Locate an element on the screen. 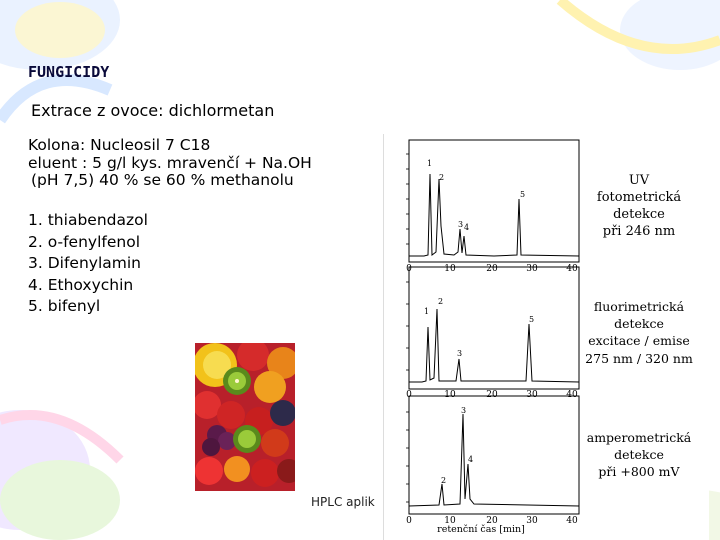 The height and width of the screenshot is (540, 720). list-item: 4. Ethoxychin is located at coordinates (81, 284).